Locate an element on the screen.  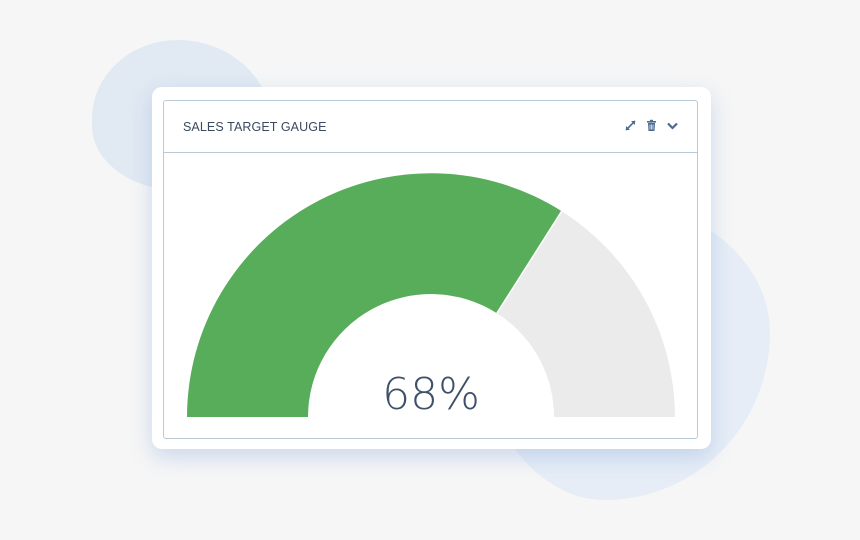
widget-title: SALES TARGET GAUGE is located at coordinates (255, 127).